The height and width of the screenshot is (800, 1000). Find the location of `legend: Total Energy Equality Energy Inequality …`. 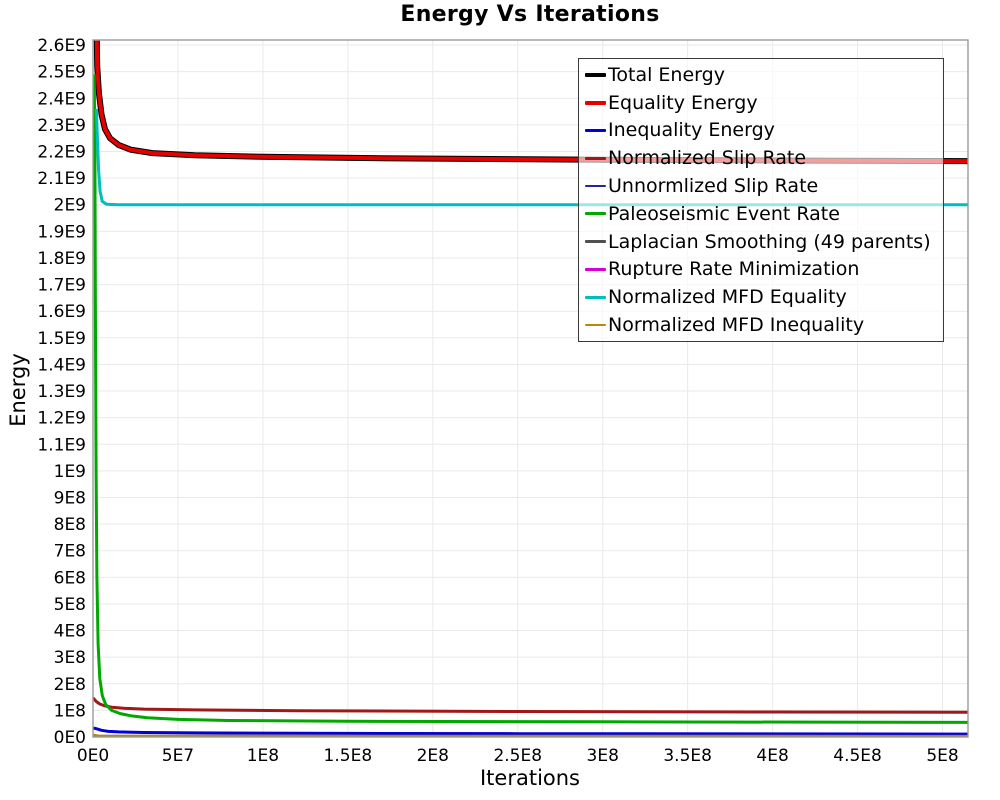

legend: Total Energy Equality Energy Inequality … is located at coordinates (761, 200).